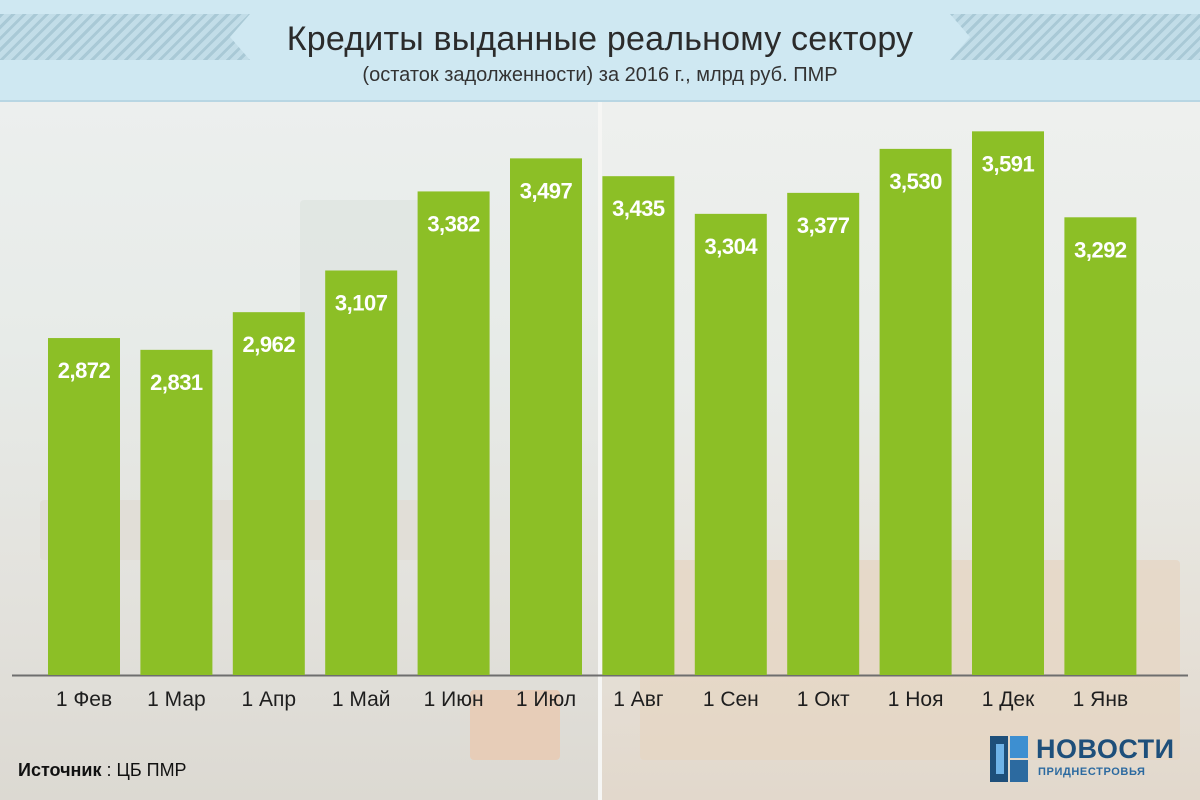 The width and height of the screenshot is (1200, 800). What do you see at coordinates (361, 302) in the screenshot?
I see `bar-value-label: 3,107` at bounding box center [361, 302].